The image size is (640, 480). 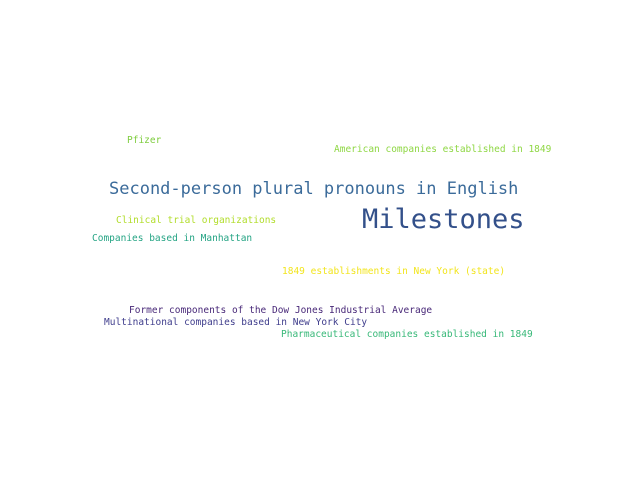 I want to click on word-clinical-trial-organizations: Clinical trial organizations, so click(x=196, y=220).